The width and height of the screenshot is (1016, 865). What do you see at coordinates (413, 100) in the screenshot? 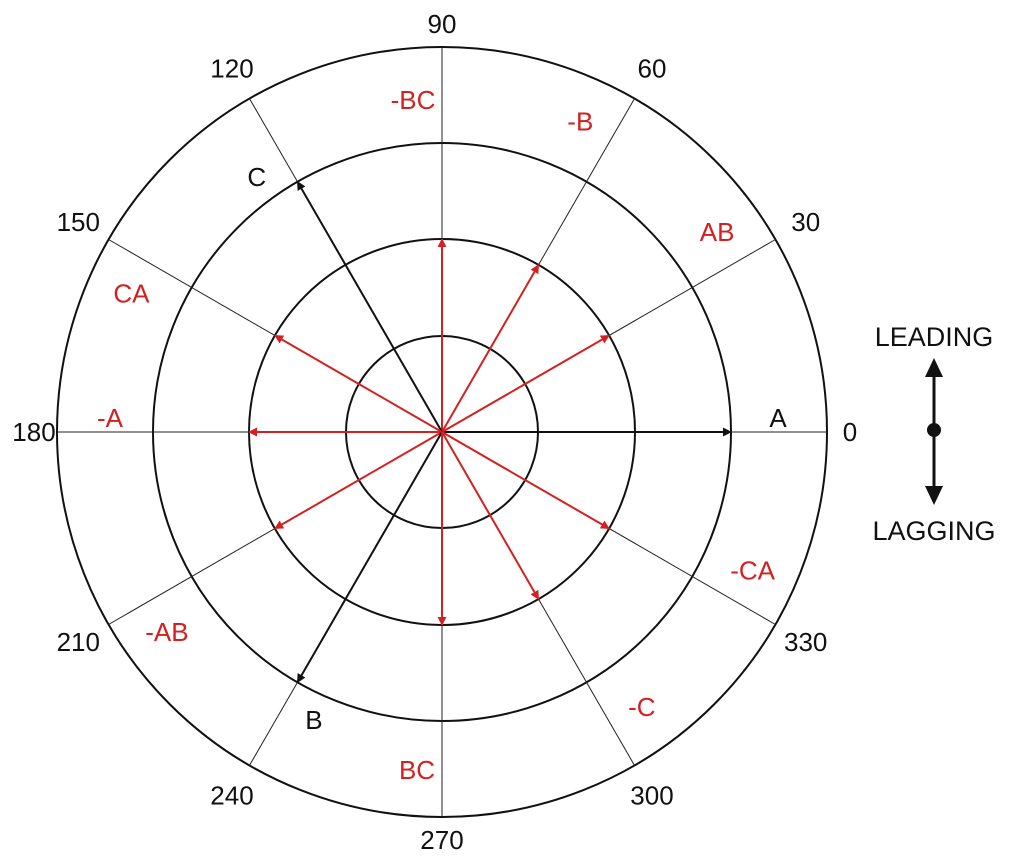
I see `phasor-label-neg-bc: -BC` at bounding box center [413, 100].